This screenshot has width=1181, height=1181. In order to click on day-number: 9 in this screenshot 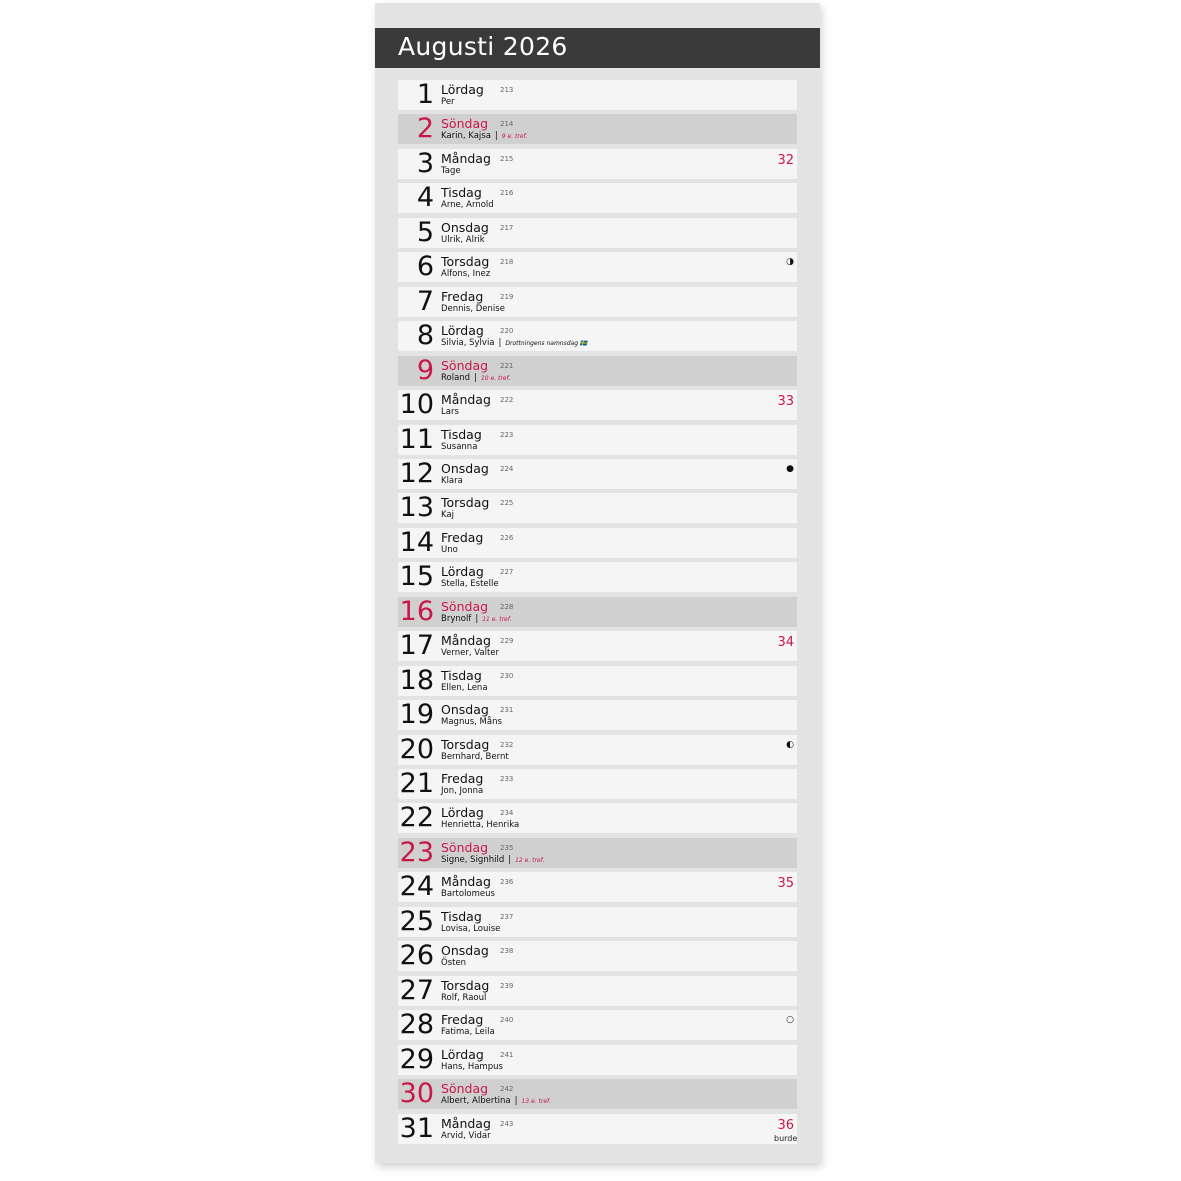, I will do `click(425, 370)`.